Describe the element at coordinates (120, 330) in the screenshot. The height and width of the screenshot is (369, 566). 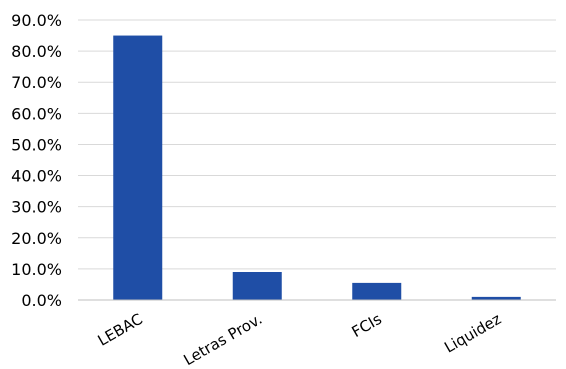
I see `x-tick-label: LEBAC` at that location.